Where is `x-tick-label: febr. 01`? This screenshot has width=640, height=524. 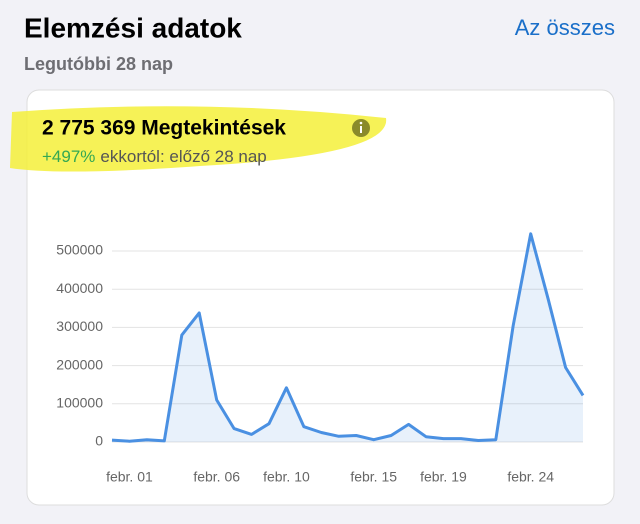 x-tick-label: febr. 01 is located at coordinates (129, 477).